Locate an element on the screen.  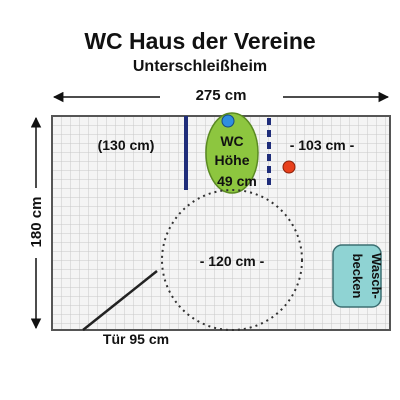
sink is located at coordinates (357, 276).